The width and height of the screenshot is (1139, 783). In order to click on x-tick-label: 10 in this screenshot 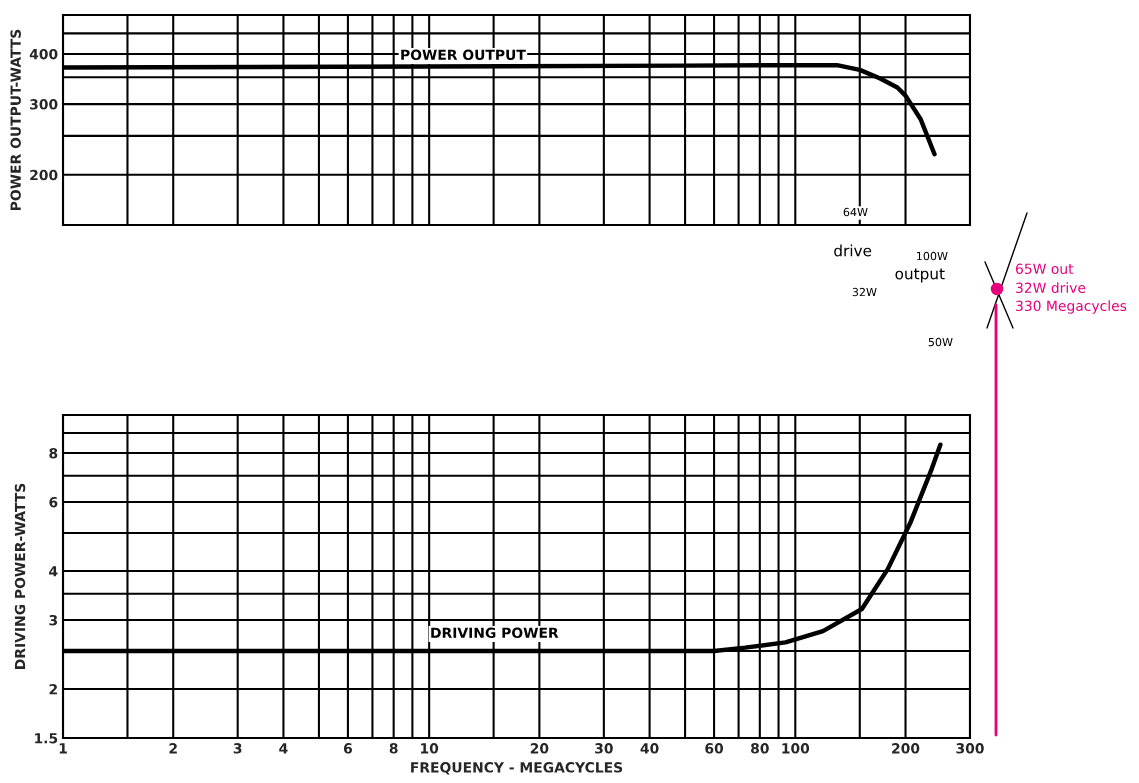, I will do `click(430, 748)`.